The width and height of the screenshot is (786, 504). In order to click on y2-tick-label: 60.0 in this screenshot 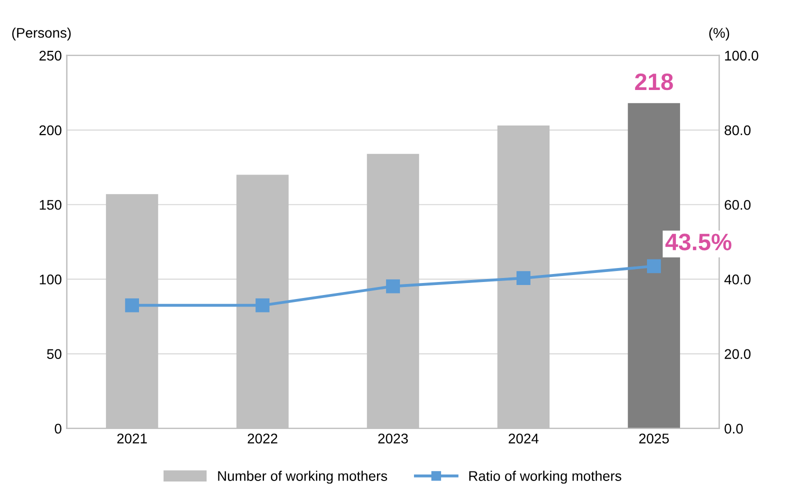, I will do `click(737, 205)`.